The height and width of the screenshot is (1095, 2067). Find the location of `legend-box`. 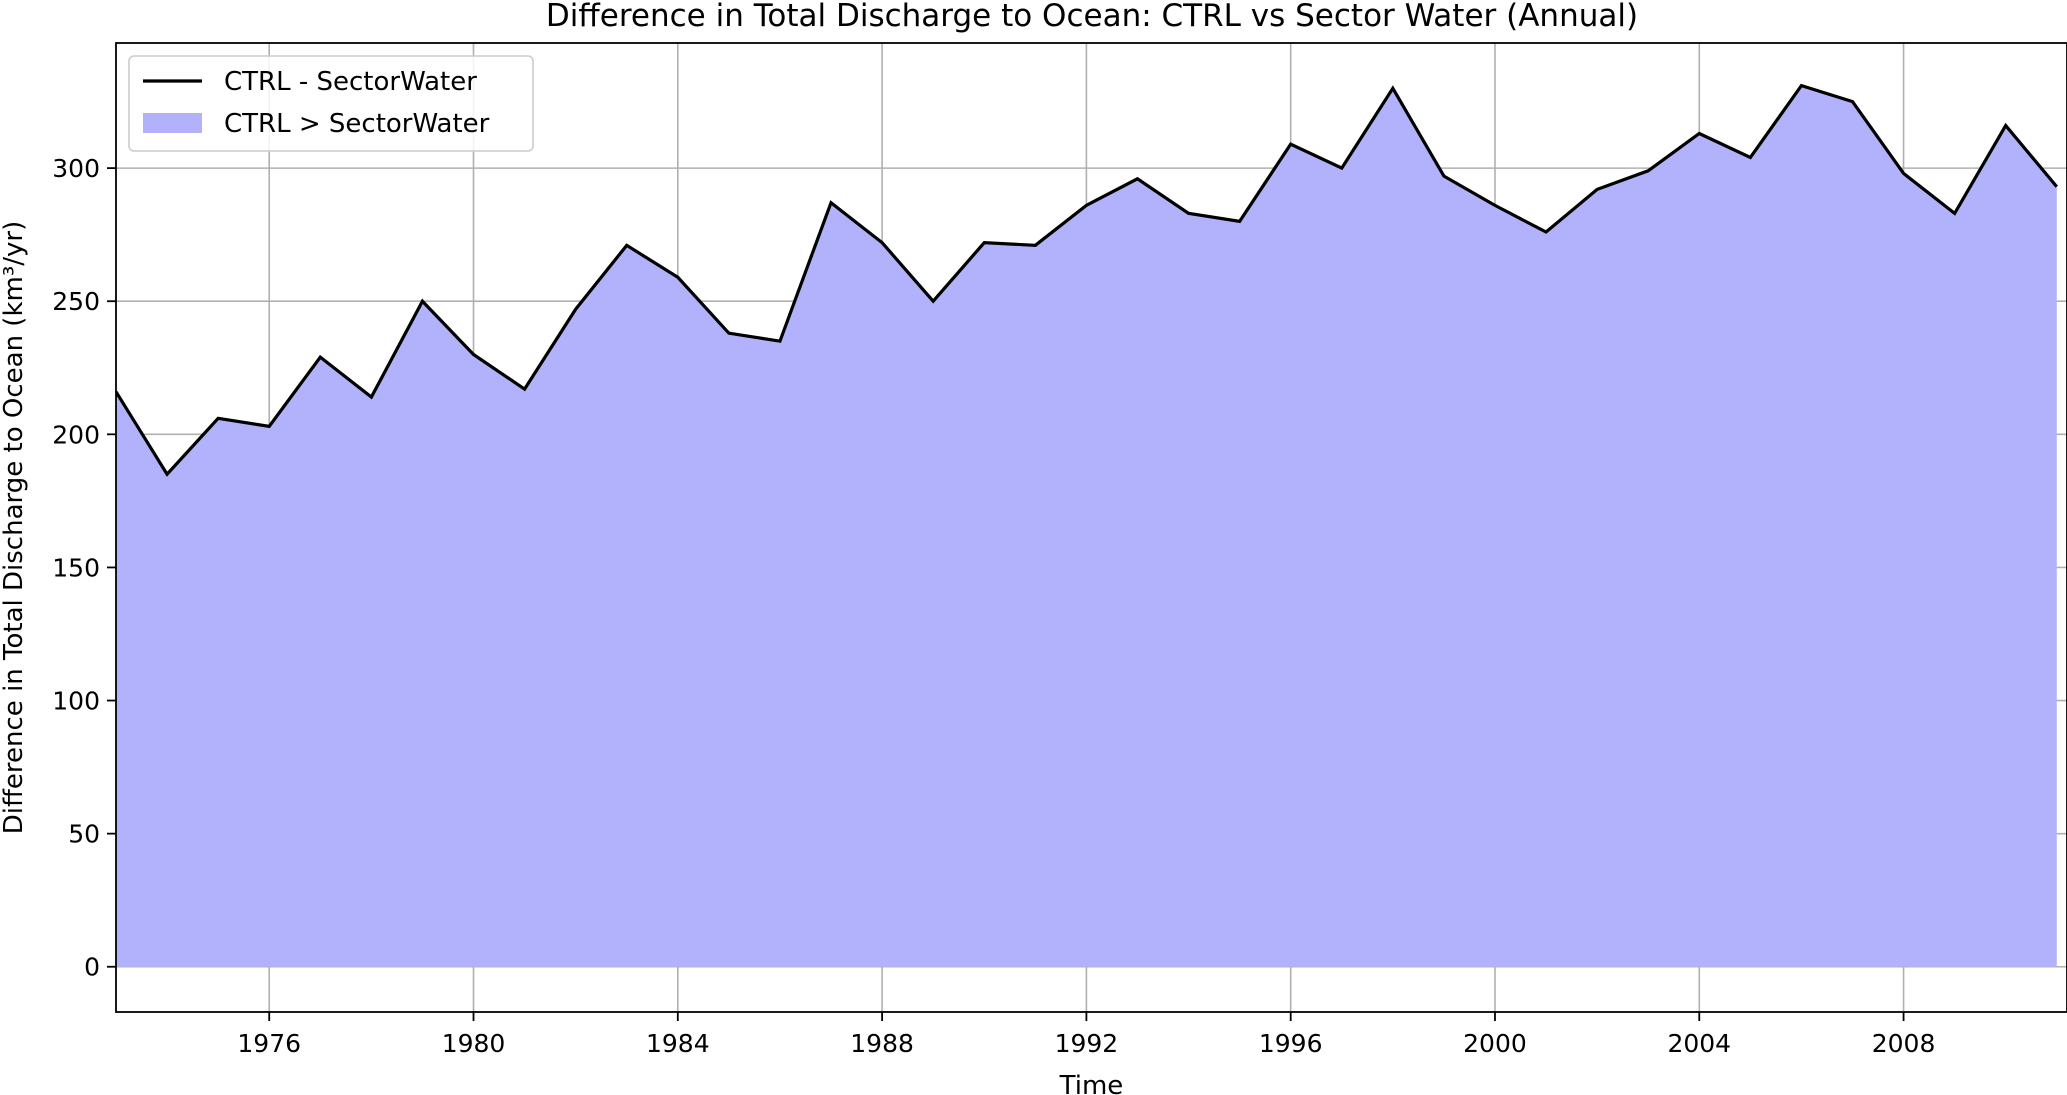

legend-box is located at coordinates (331, 103).